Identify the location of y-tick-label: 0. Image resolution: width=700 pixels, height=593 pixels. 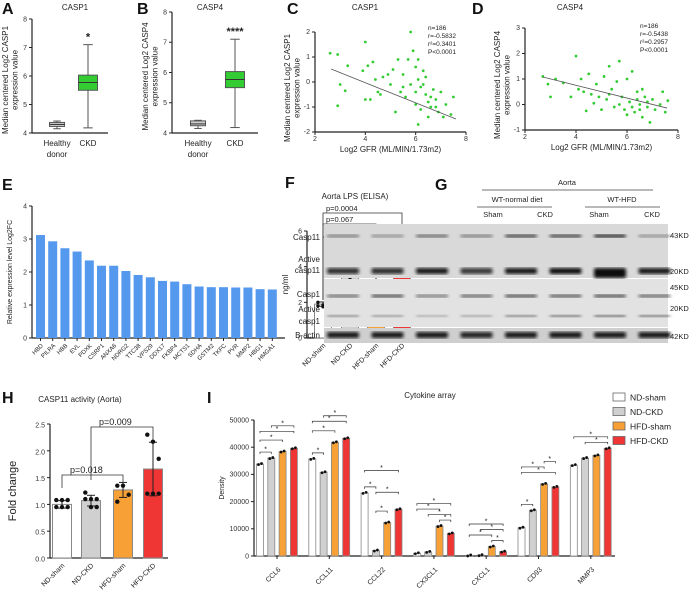
(308, 82).